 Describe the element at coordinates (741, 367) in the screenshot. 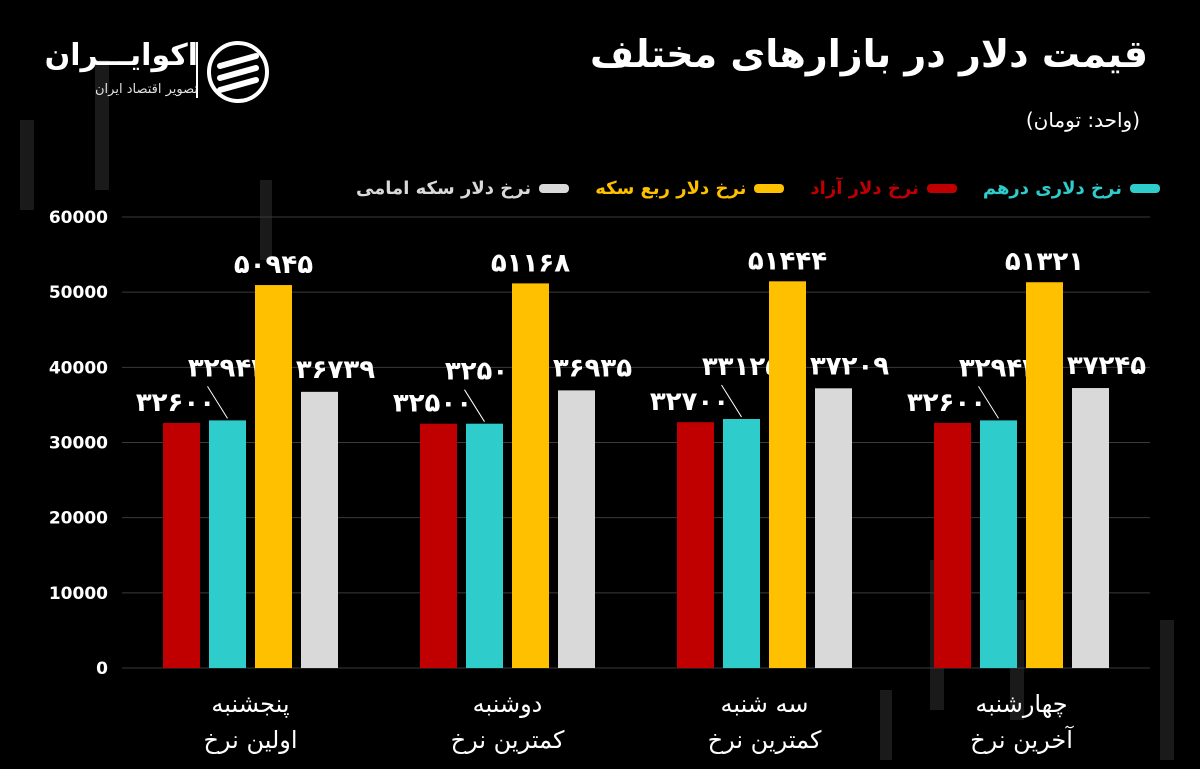

I see `data-label: ۳۳۱۲۵` at that location.